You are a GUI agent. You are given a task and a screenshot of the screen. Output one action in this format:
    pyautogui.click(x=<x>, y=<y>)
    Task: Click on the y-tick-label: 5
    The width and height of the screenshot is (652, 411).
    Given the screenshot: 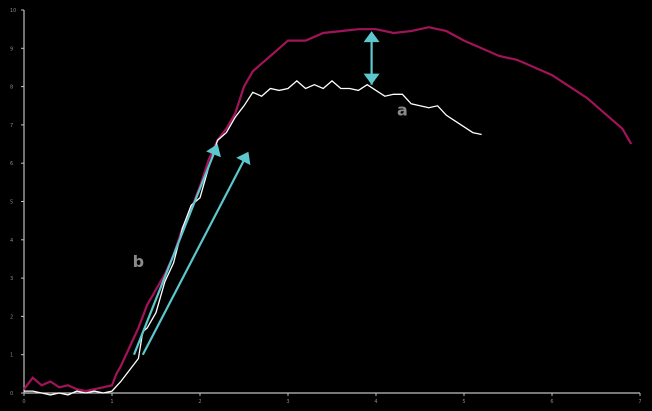 What is the action you would take?
    pyautogui.click(x=11, y=203)
    